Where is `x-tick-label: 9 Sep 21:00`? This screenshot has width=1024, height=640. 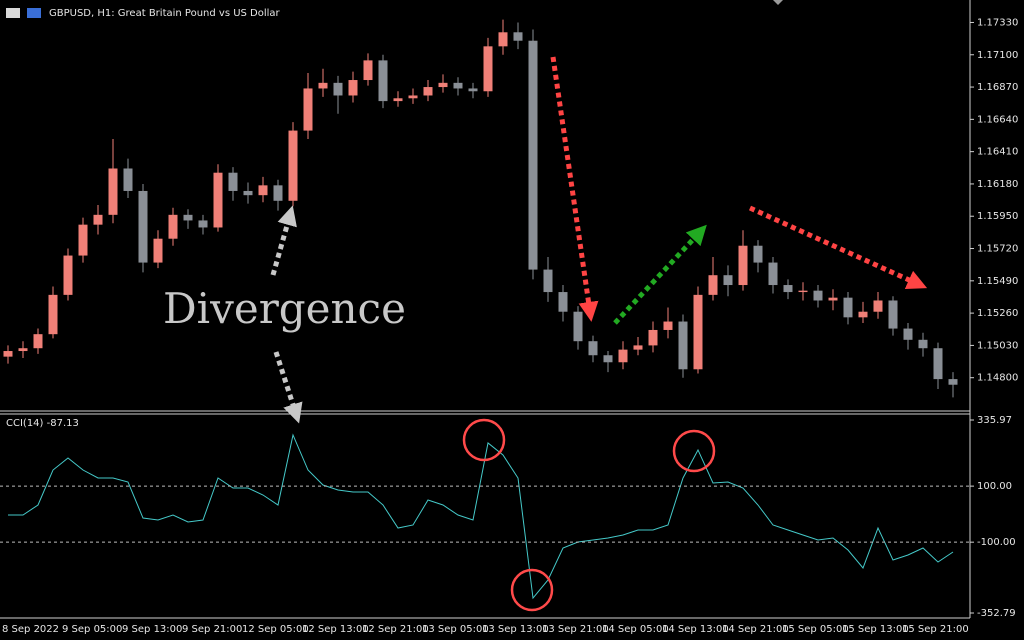 x-tick-label: 9 Sep 21:00 is located at coordinates (212, 629).